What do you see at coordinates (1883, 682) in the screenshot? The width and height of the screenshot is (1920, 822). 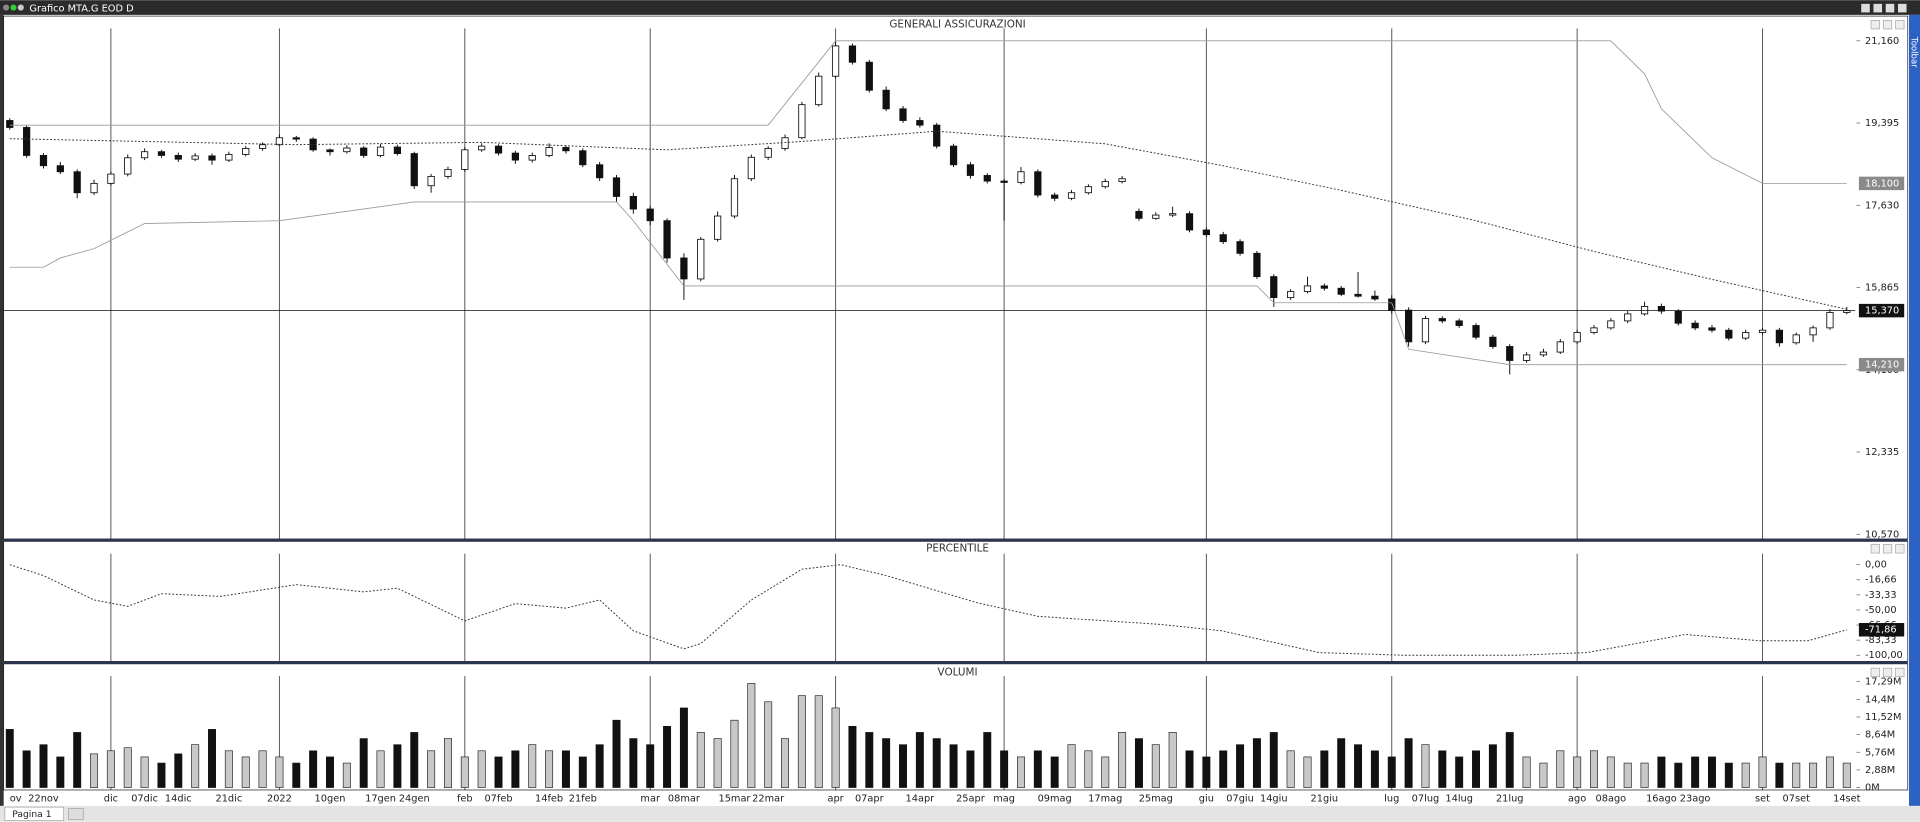 I see `y-tick-label: 17,29M` at bounding box center [1883, 682].